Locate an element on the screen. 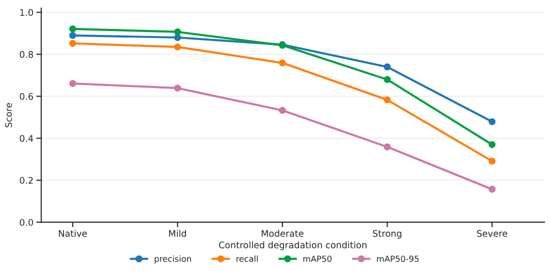 The image size is (550, 271). legend-label: mAP50-95 is located at coordinates (398, 259).